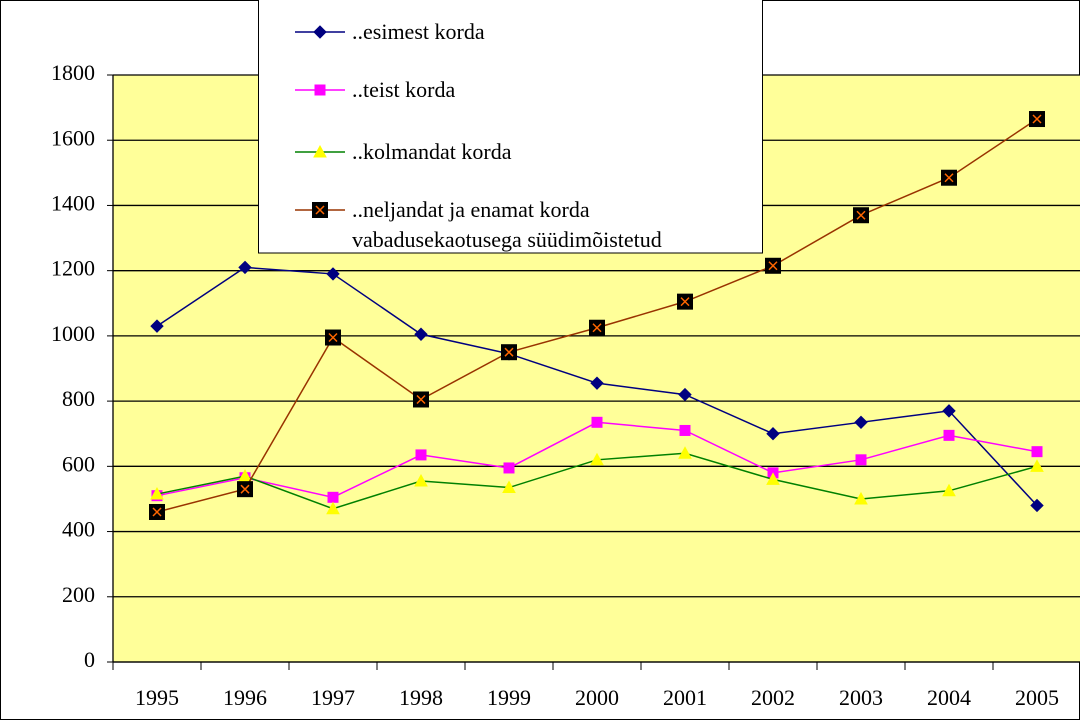 The width and height of the screenshot is (1080, 720). I want to click on y-tick-label: 600, so click(78, 463).